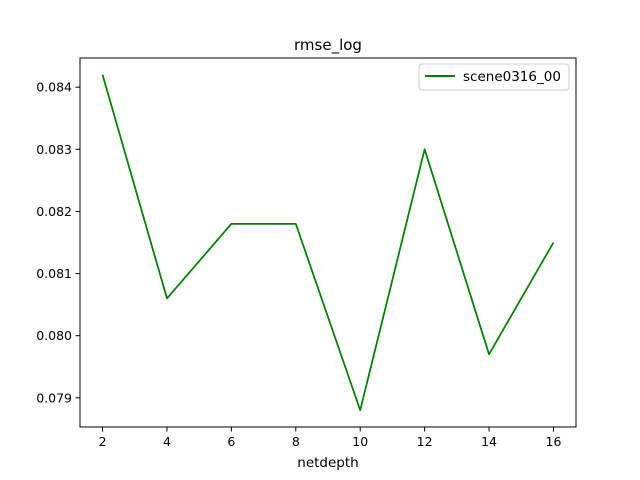  I want to click on y-tick-label: 0.083, so click(54, 149).